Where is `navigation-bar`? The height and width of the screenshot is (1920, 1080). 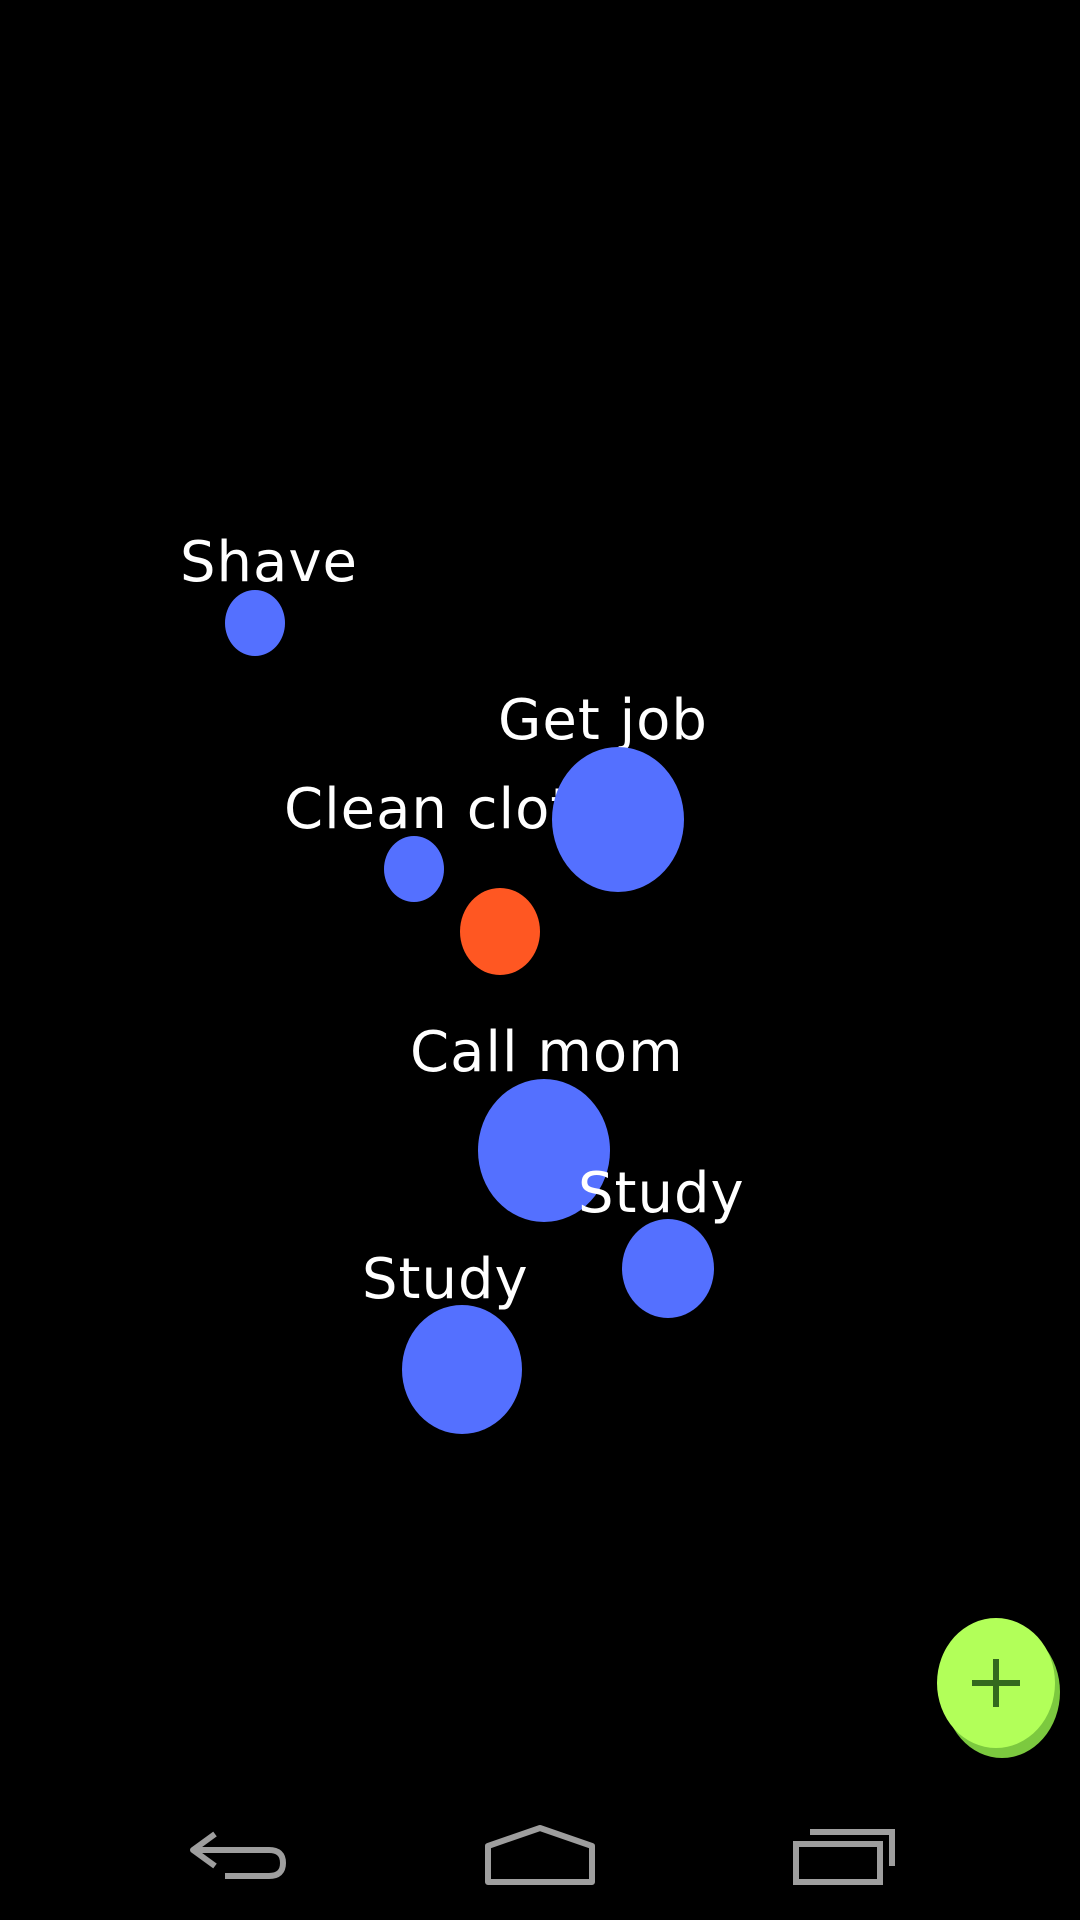 navigation-bar is located at coordinates (540, 1855).